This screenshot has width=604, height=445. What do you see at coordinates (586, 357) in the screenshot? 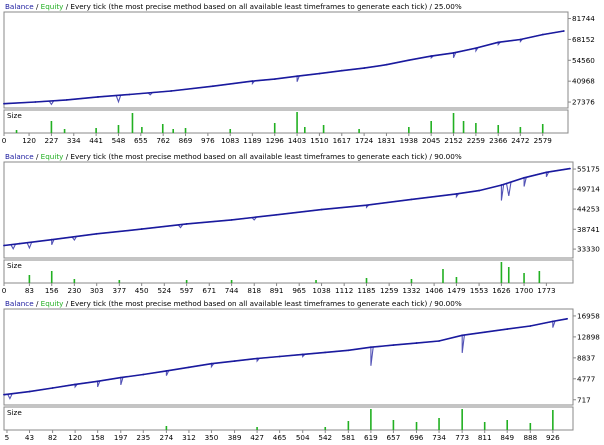
I see `y-tick-label: 8837` at bounding box center [586, 357].